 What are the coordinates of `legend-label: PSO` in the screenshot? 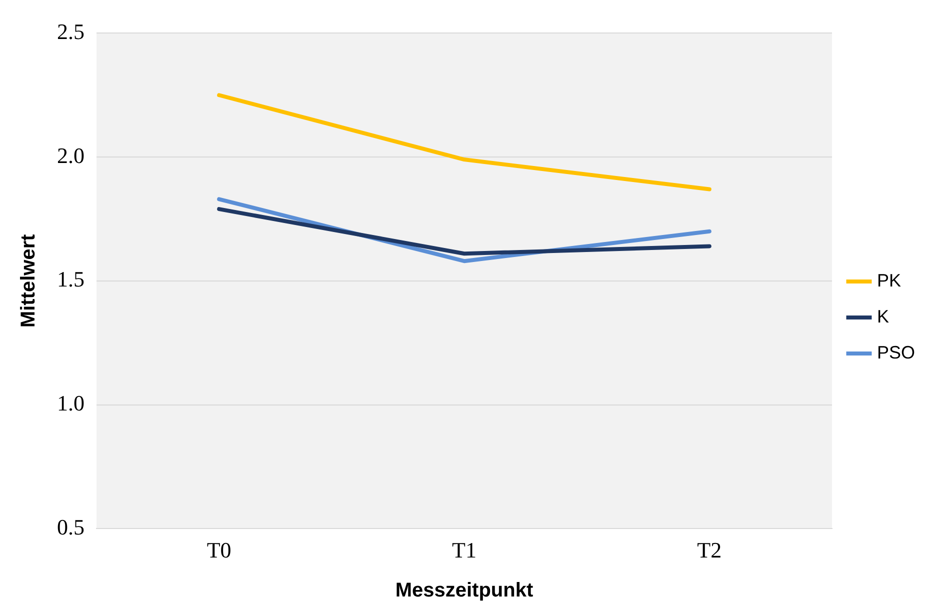 It's located at (896, 352).